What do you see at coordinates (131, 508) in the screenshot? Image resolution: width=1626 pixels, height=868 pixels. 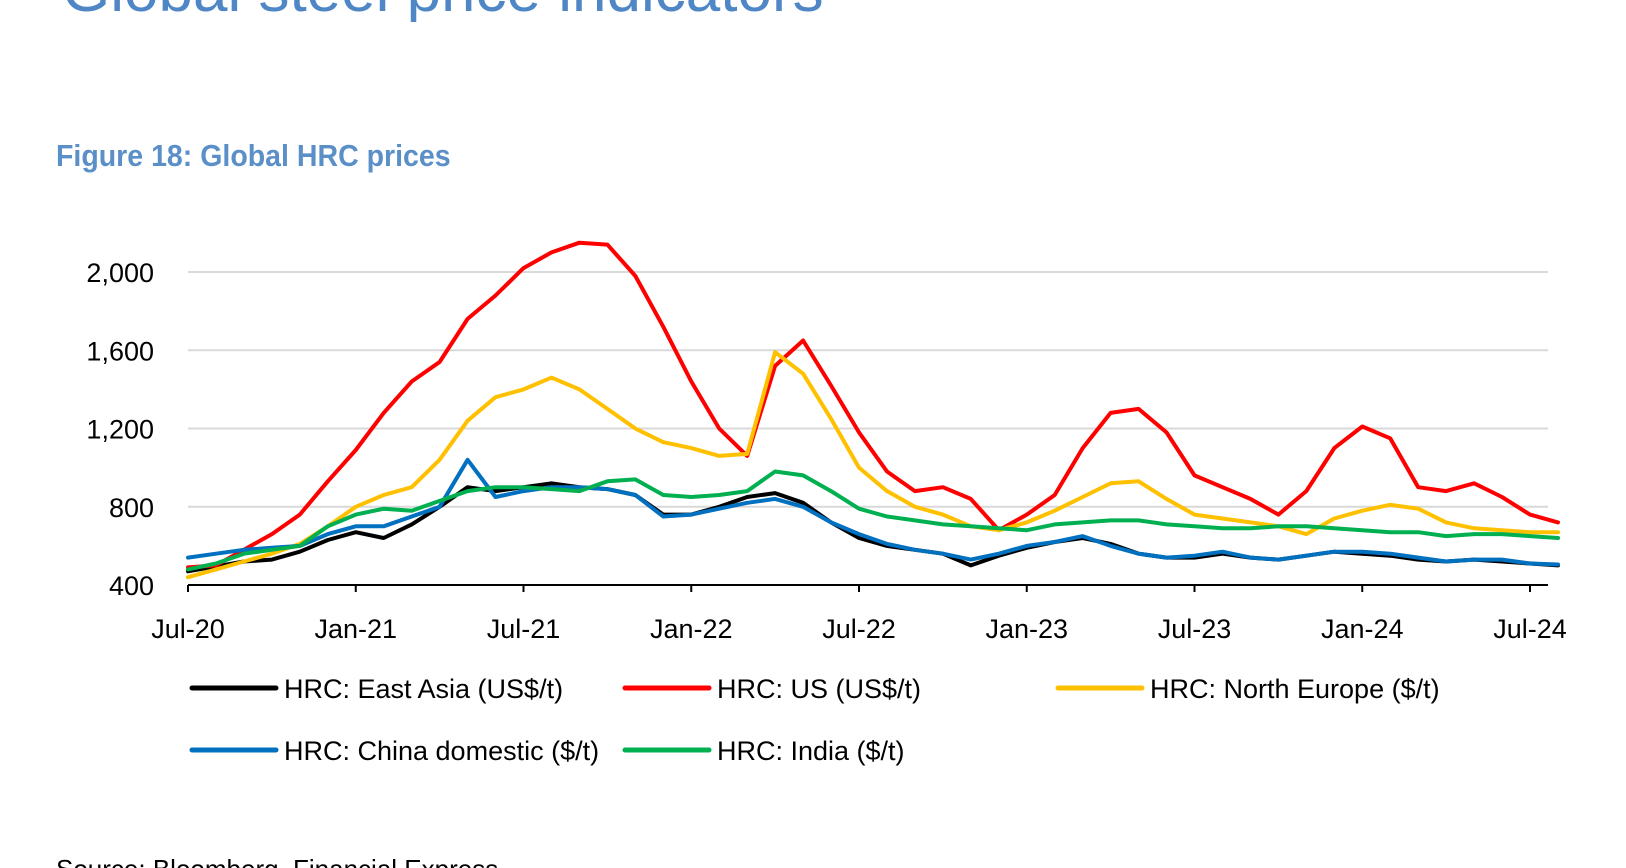 I see `y-tick-label: 800` at bounding box center [131, 508].